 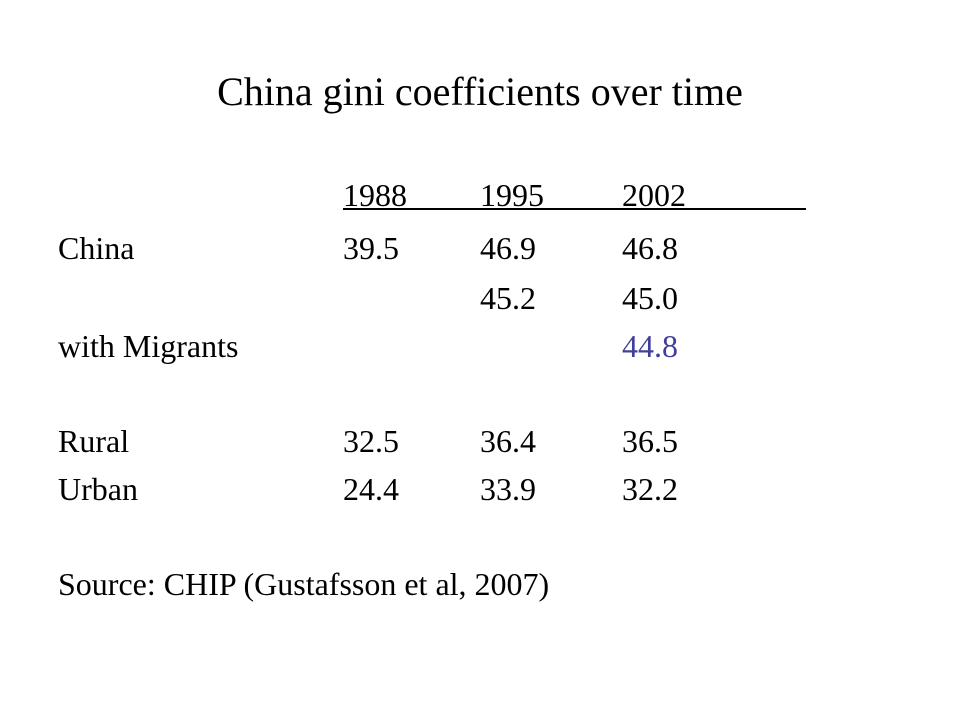 I want to click on value-urban-1988: 24.4, so click(x=371, y=489).